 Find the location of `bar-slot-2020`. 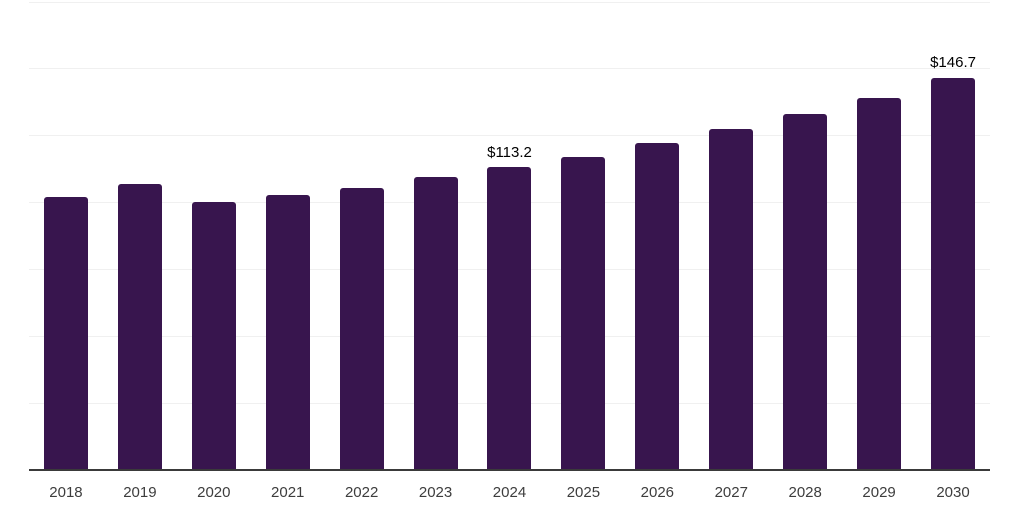

bar-slot-2020 is located at coordinates (214, 236).